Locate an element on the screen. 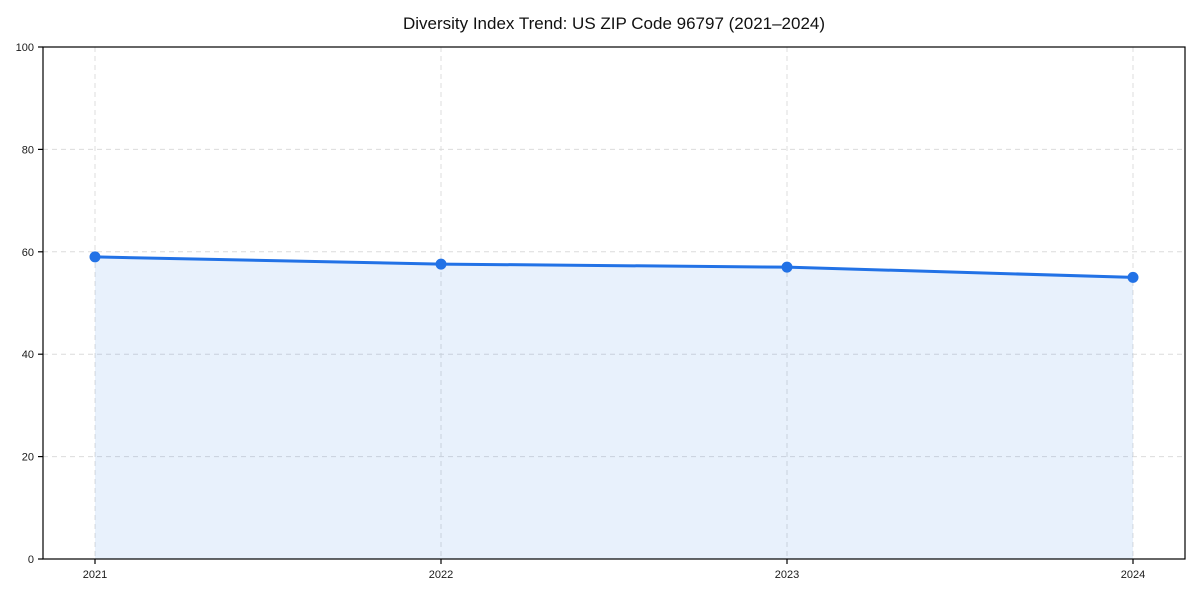  y-tick-label: 20 is located at coordinates (28, 458).